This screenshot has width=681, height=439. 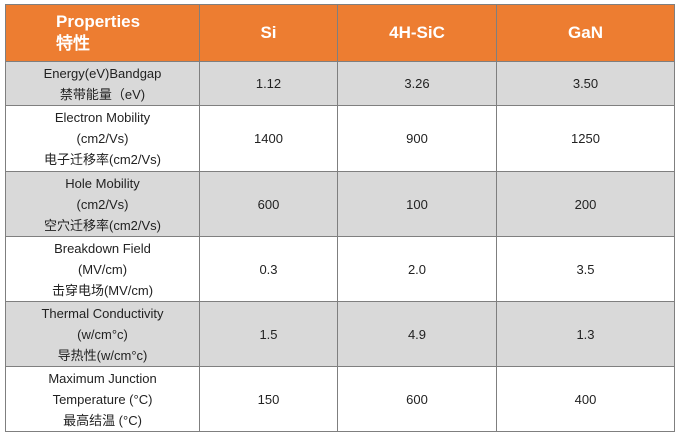 I want to click on cell-text: Properties, so click(x=98, y=21).